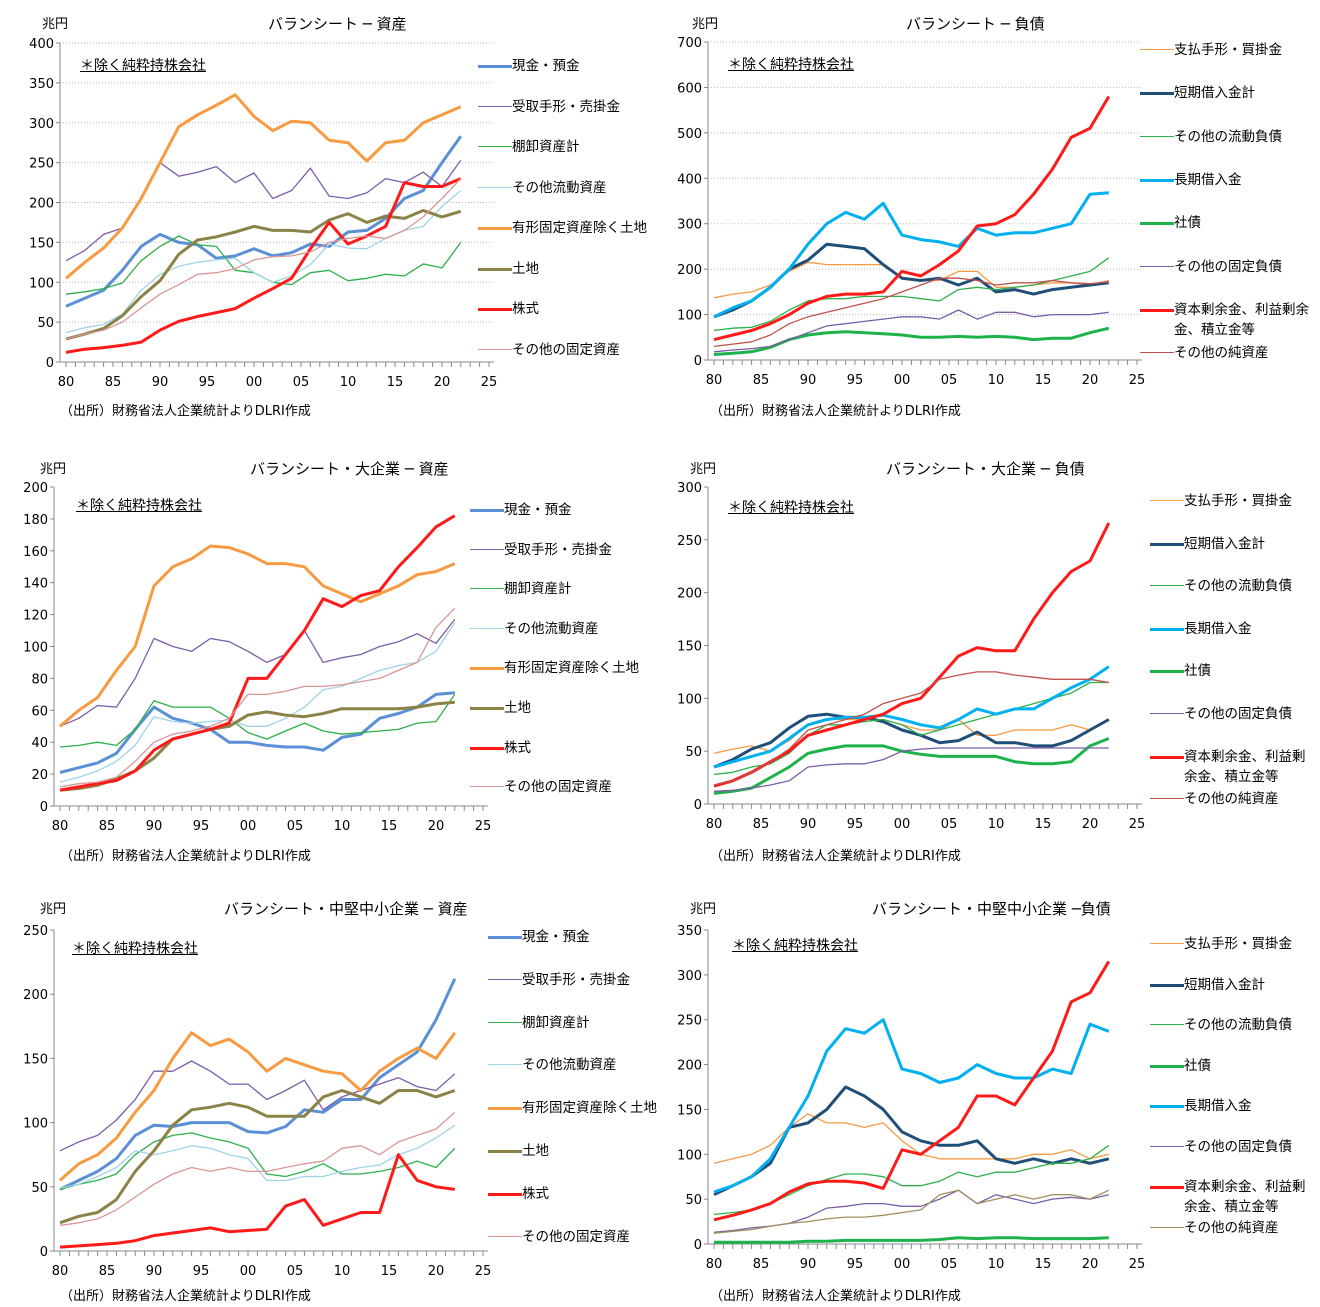 Image resolution: width=1320 pixels, height=1307 pixels. I want to click on legend-label: 株式, so click(517, 747).